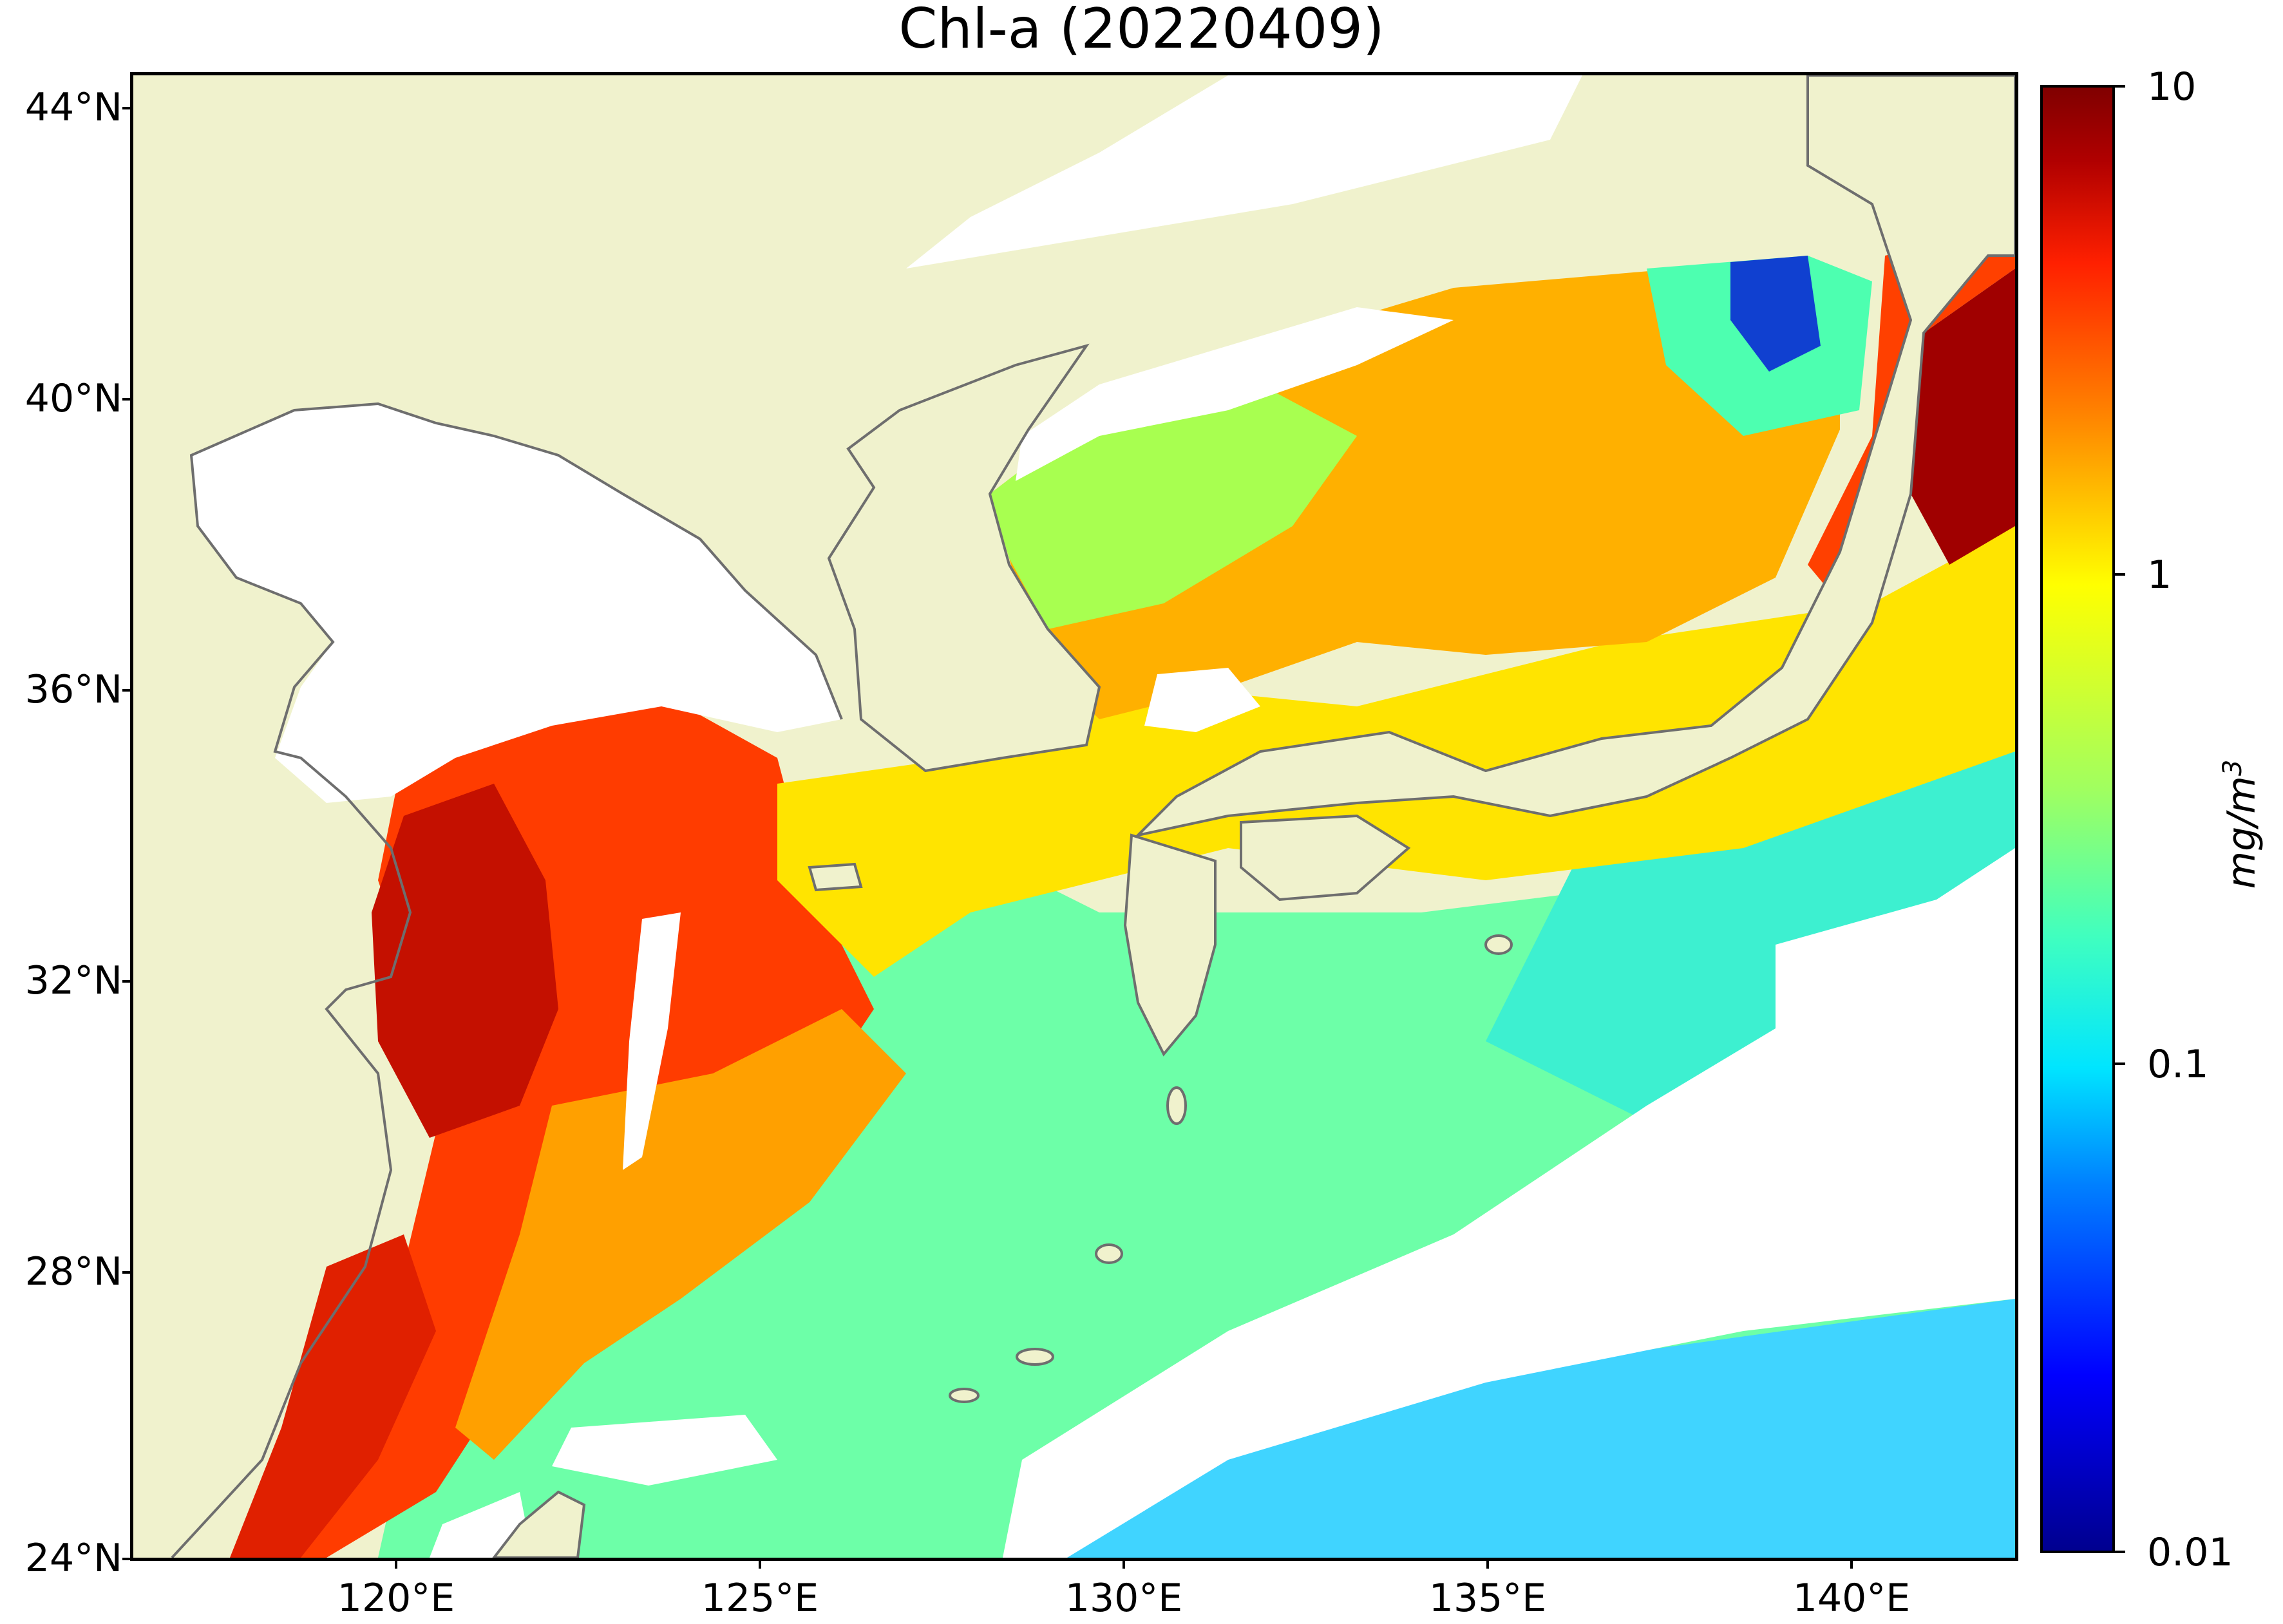 This screenshot has height=1624, width=2283. Describe the element at coordinates (2241, 833) in the screenshot. I see `unit-base: mg/m` at that location.